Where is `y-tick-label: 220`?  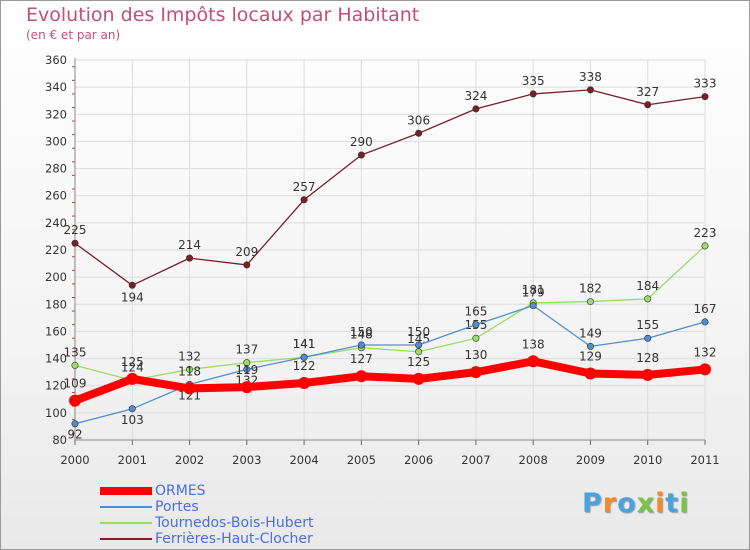
y-tick-label: 220 is located at coordinates (56, 250).